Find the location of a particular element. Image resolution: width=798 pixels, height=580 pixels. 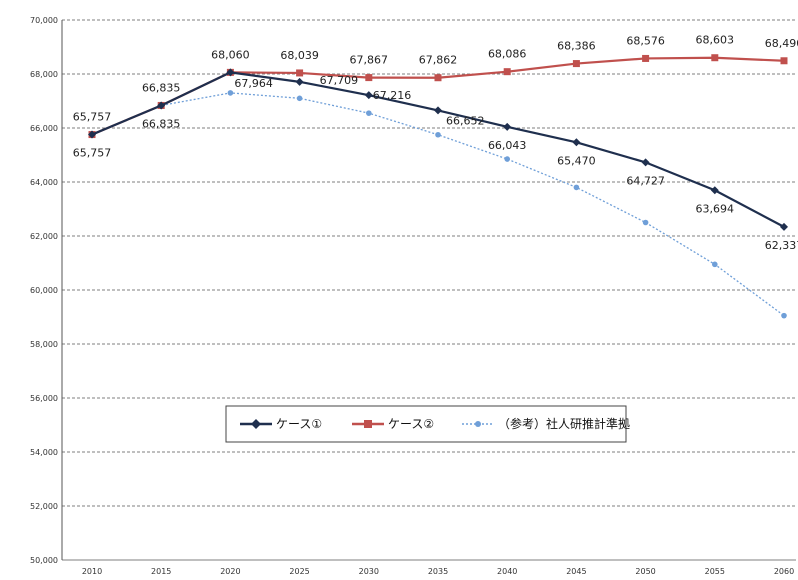

x-tick-label: 2045 is located at coordinates (576, 571).